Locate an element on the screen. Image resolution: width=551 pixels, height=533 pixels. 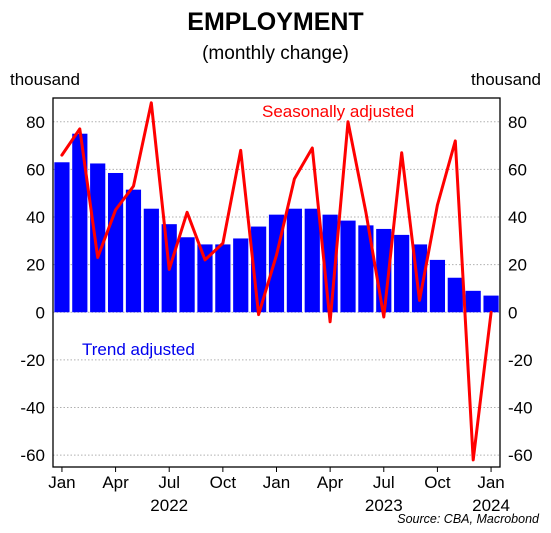
y-tick-right: -40 is located at coordinates (520, 407).